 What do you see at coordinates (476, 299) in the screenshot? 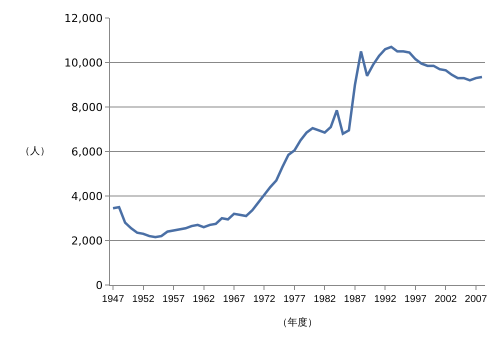
I see `x-tick-label: 2007` at bounding box center [476, 299].